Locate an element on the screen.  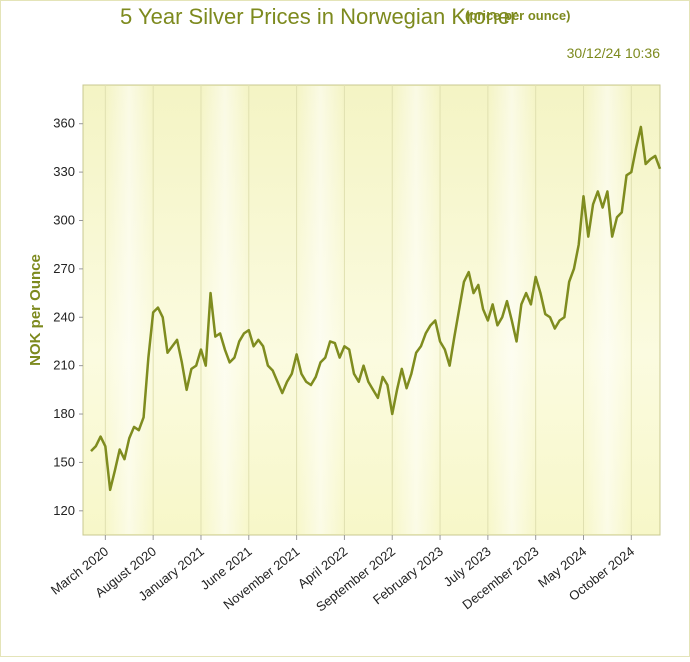
y-tick-label: 180 is located at coordinates (64, 413).